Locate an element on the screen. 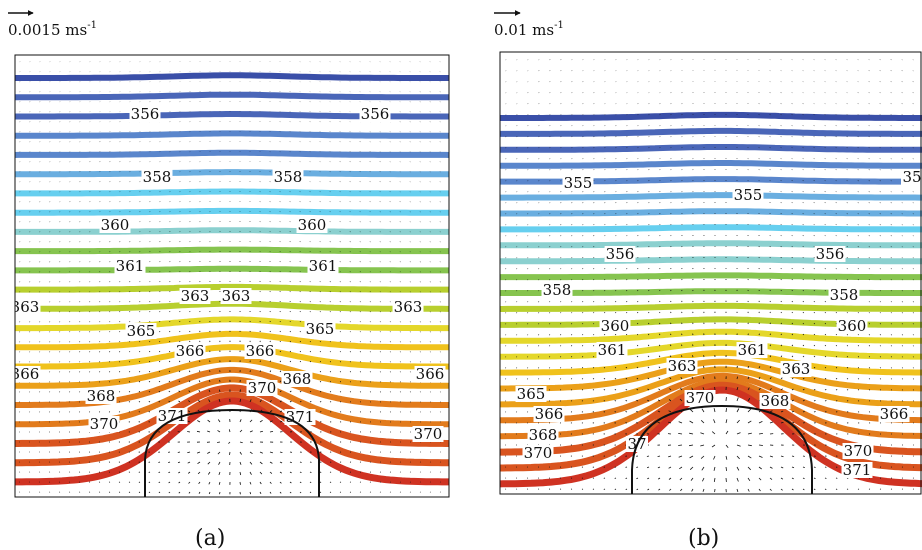 This screenshot has height=550, width=922. contour-label: 365 is located at coordinates (320, 329).